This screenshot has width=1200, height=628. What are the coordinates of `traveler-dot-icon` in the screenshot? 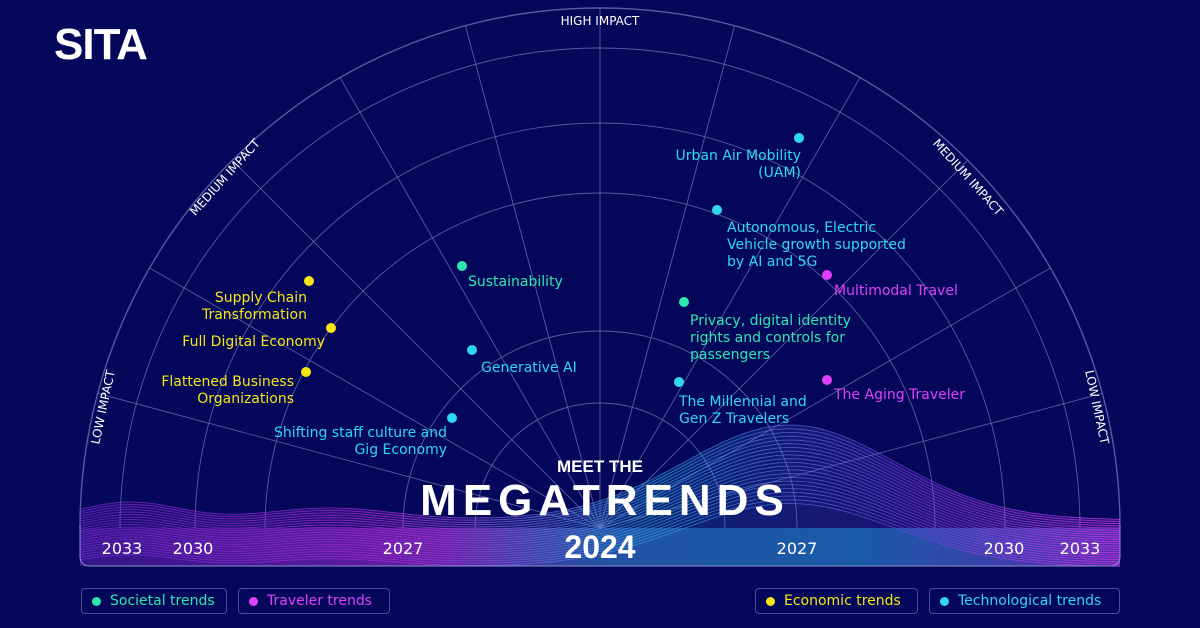 It's located at (253, 601).